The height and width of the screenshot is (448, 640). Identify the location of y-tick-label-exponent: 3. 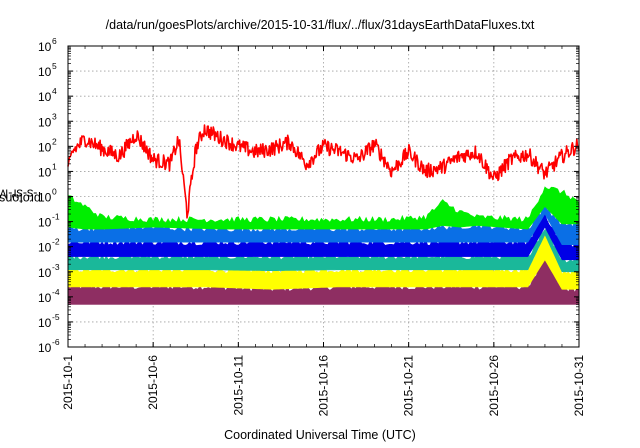
(54, 116).